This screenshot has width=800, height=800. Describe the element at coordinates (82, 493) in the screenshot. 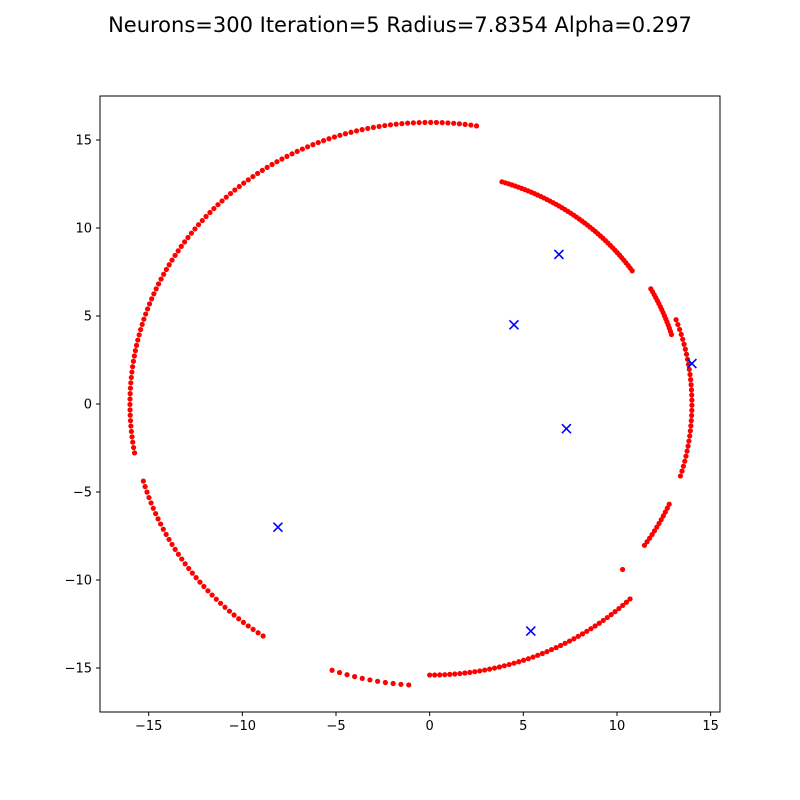

I see `y-tick-label: −5` at that location.